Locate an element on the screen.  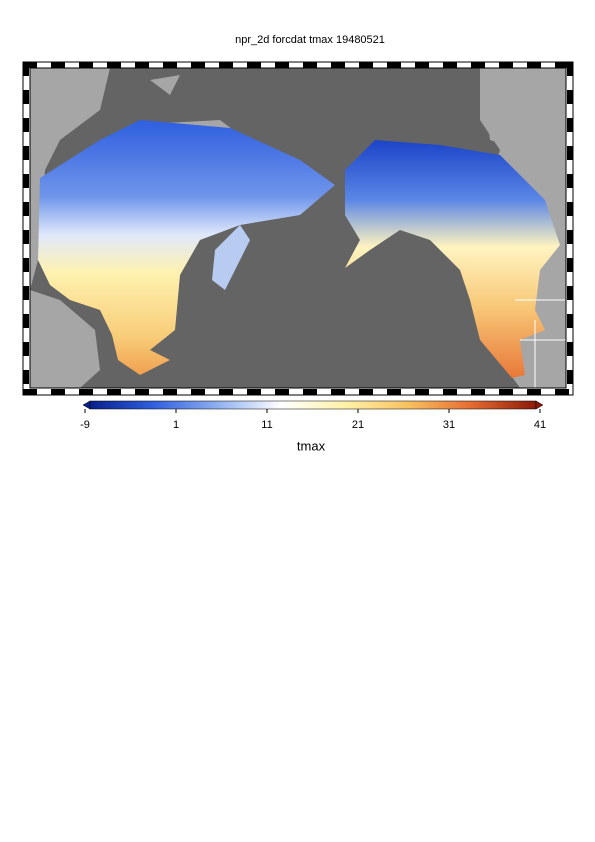
colorbar-label: tmax is located at coordinates (311, 445).